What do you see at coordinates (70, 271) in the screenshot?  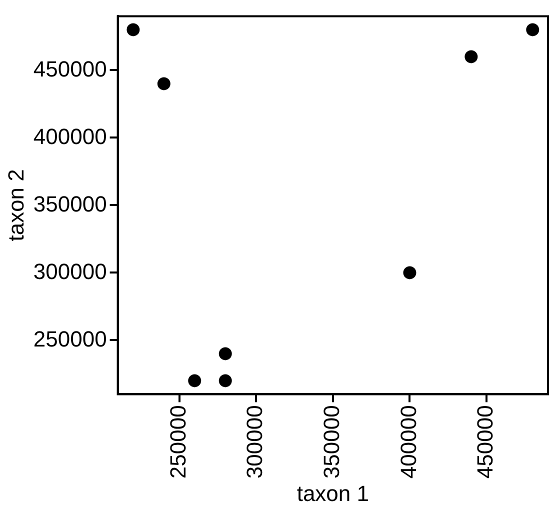 I see `y-tick-label: 300000` at bounding box center [70, 271].